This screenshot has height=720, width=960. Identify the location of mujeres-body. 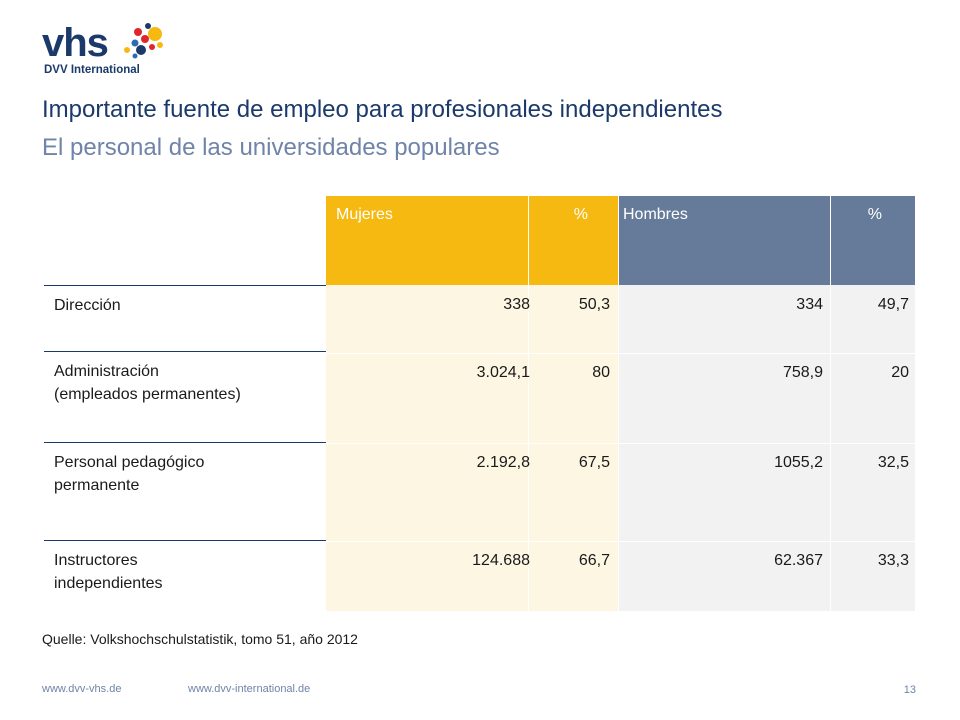
(472, 448).